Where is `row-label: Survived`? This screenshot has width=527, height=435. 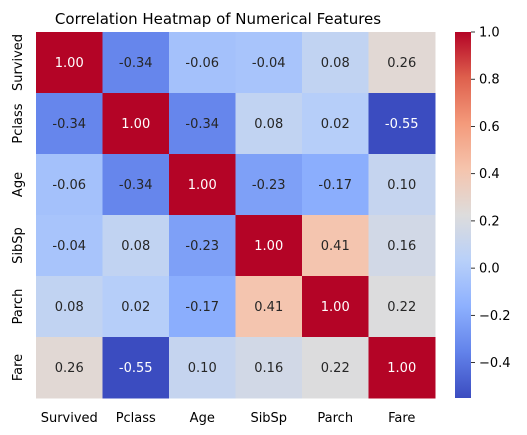 row-label: Survived is located at coordinates (18, 62).